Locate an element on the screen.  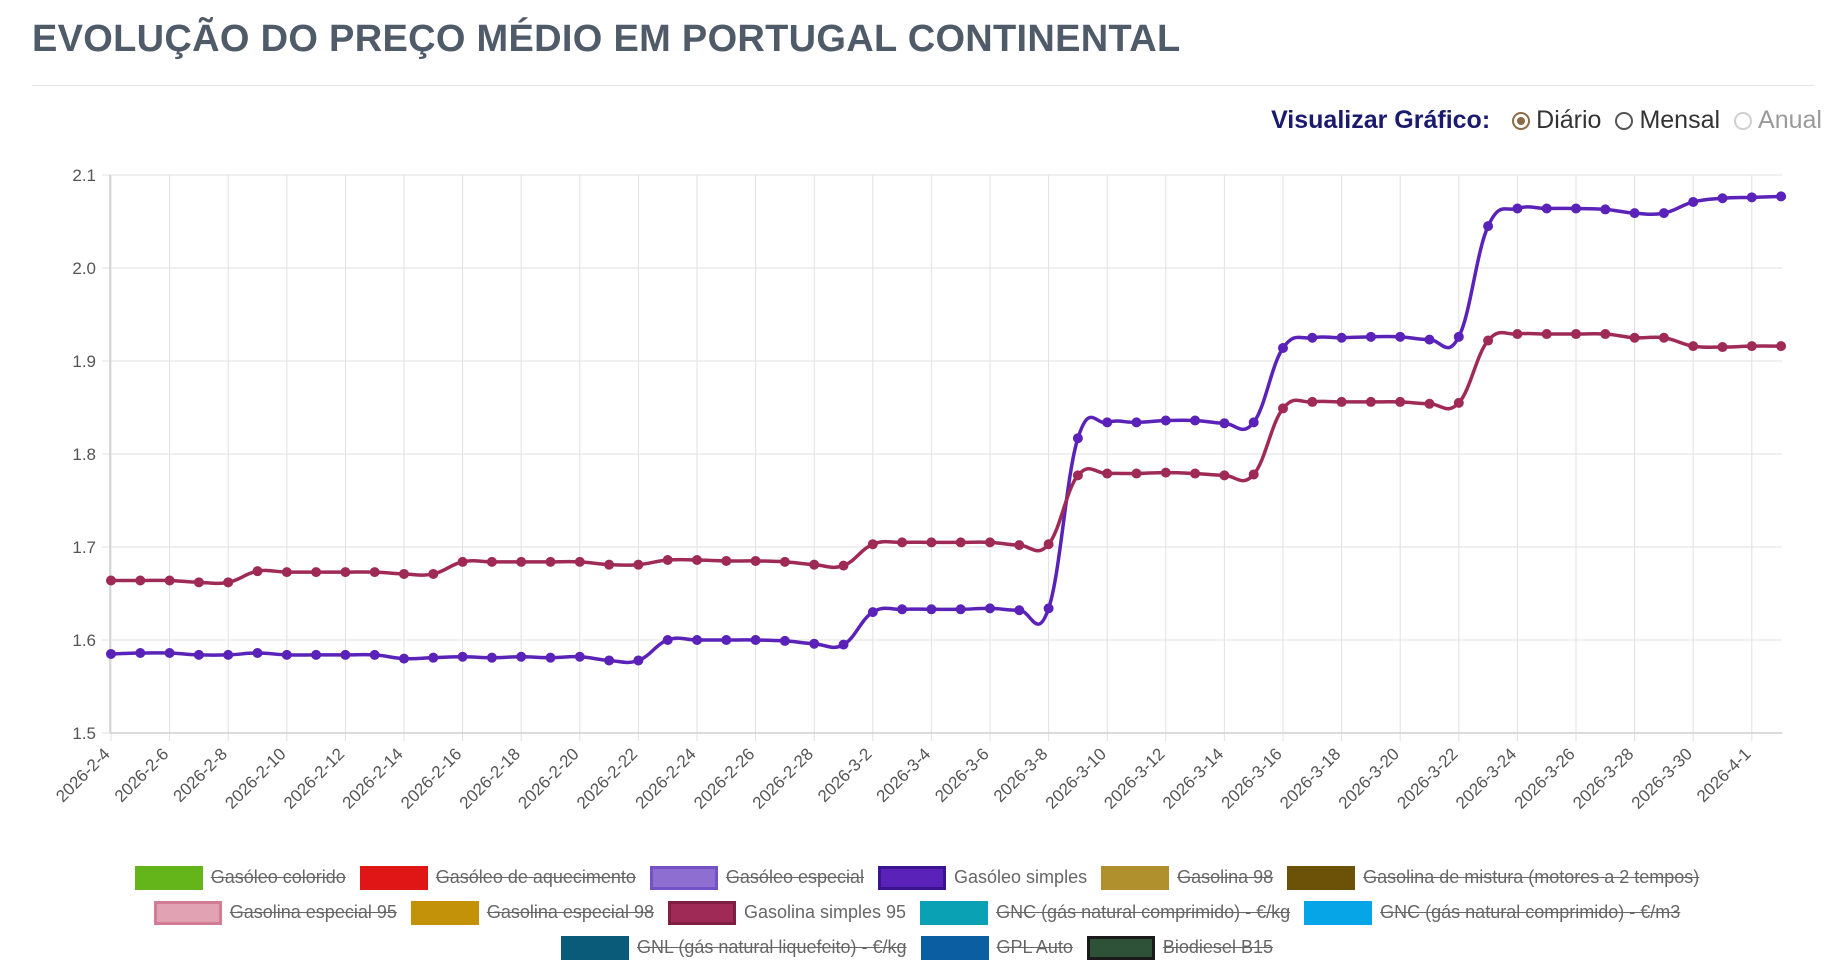
legend-item: GNC (gás natural comprimido) - €/m3 is located at coordinates (1492, 912).